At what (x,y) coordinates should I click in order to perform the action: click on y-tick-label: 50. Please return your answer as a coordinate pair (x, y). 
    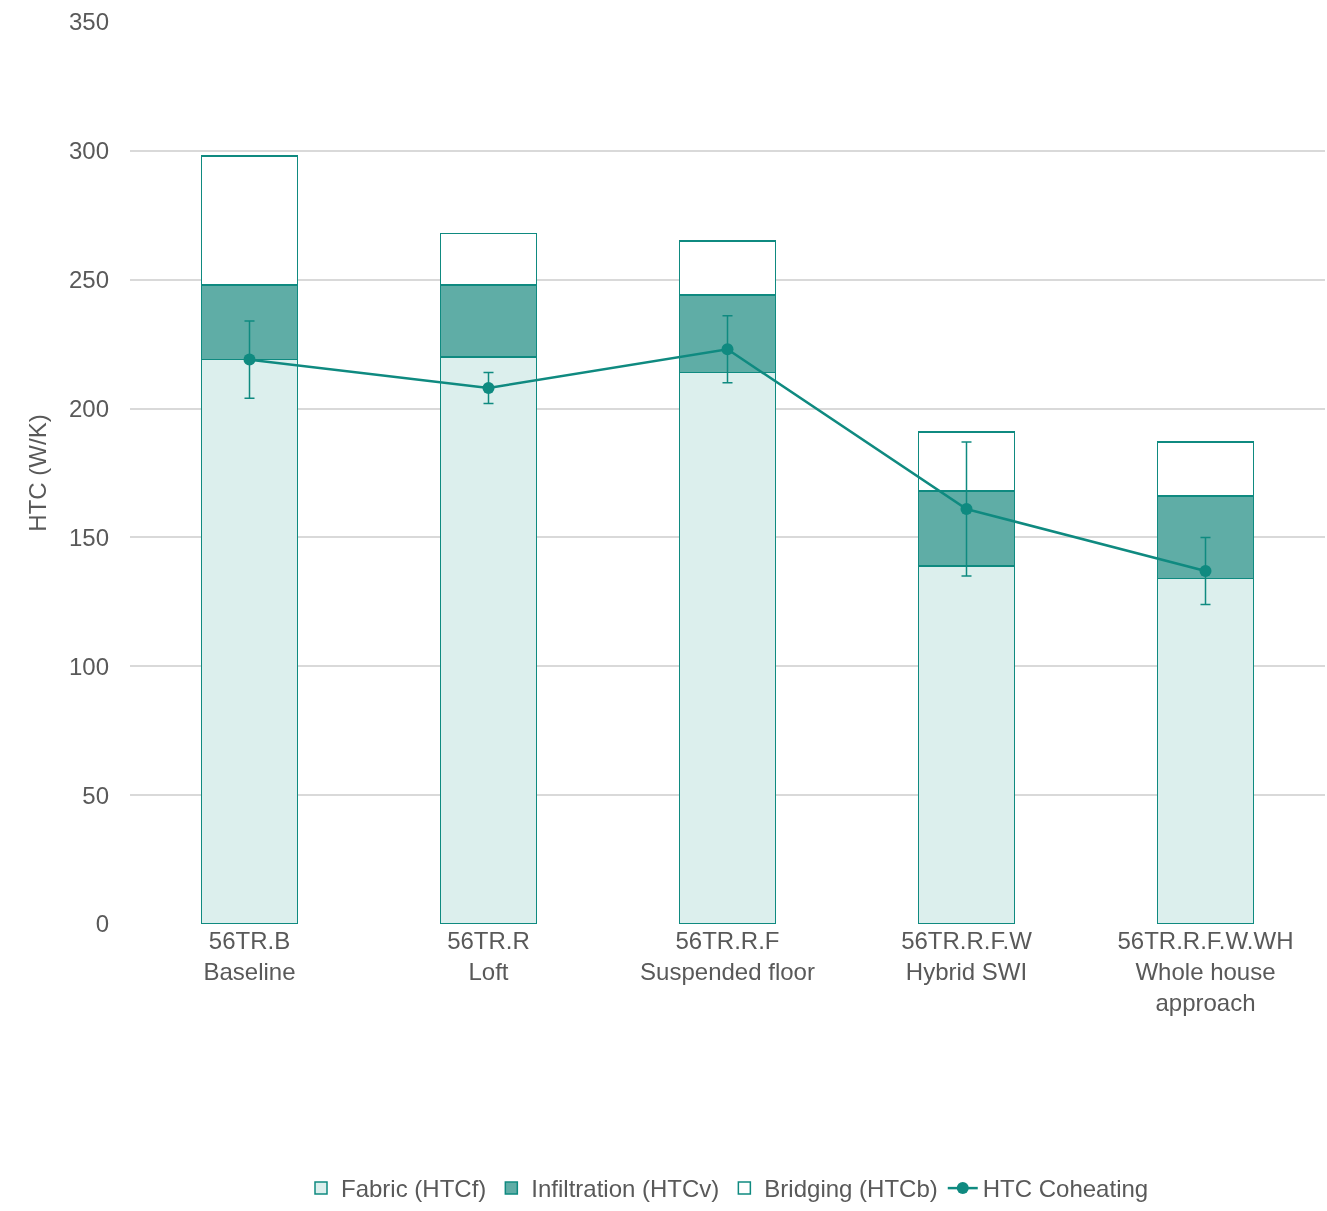
    Looking at the image, I should click on (95, 795).